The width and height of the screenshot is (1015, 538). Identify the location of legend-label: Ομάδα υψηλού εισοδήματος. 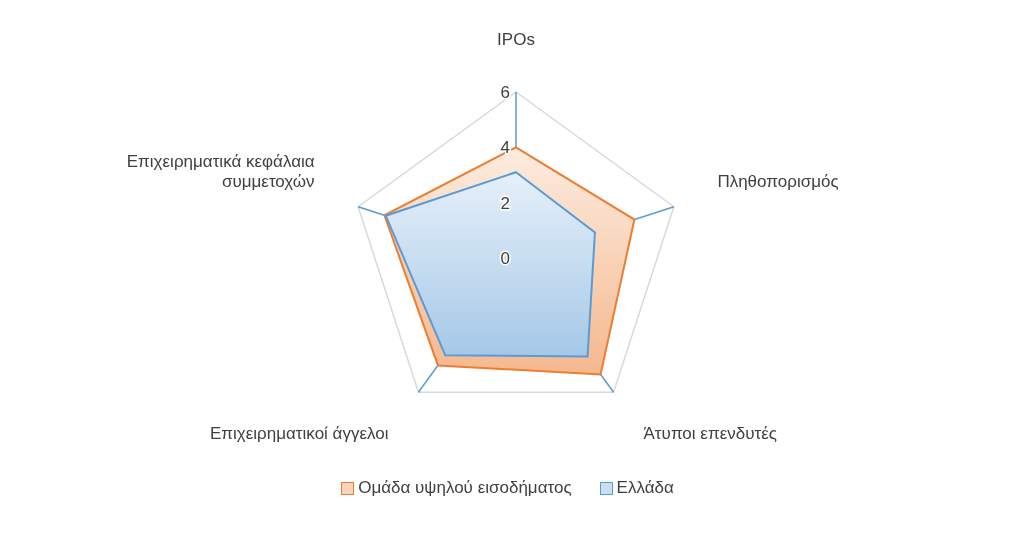
(465, 488).